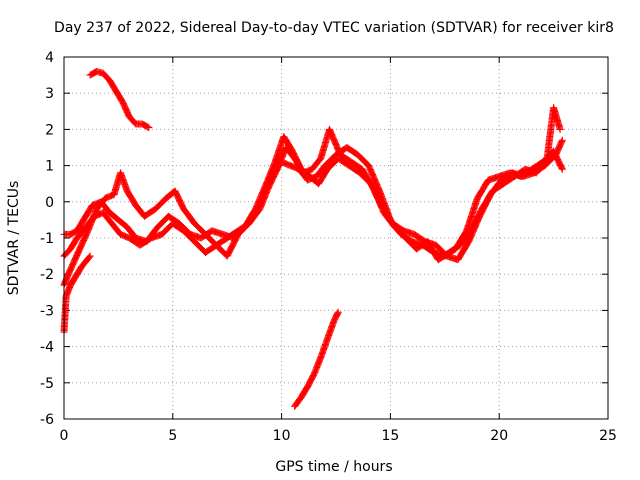 Image resolution: width=640 pixels, height=480 pixels. Describe the element at coordinates (49, 203) in the screenshot. I see `y-tick-label: 0` at that location.